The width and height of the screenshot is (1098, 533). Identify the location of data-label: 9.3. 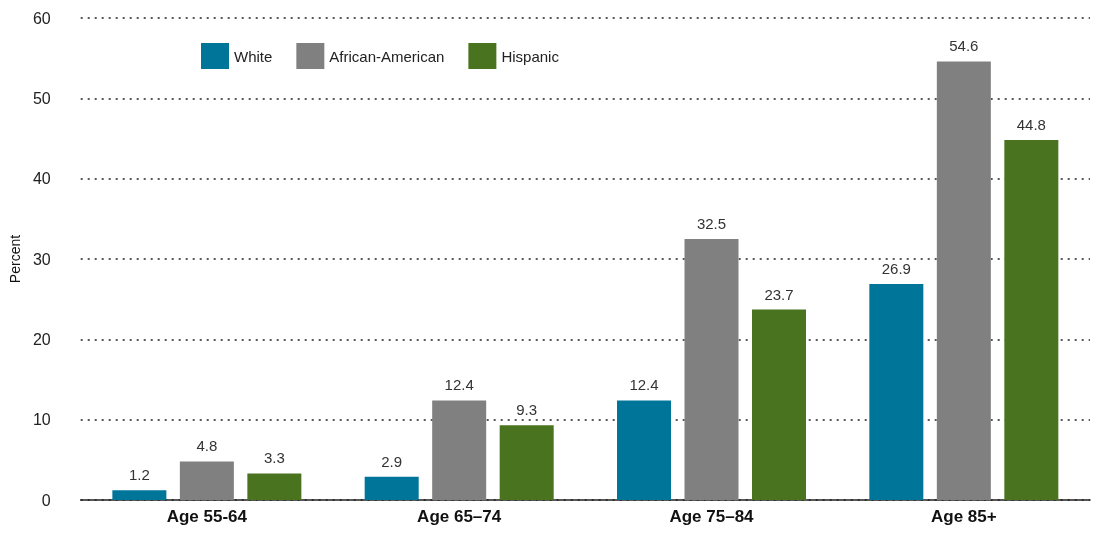
(527, 410).